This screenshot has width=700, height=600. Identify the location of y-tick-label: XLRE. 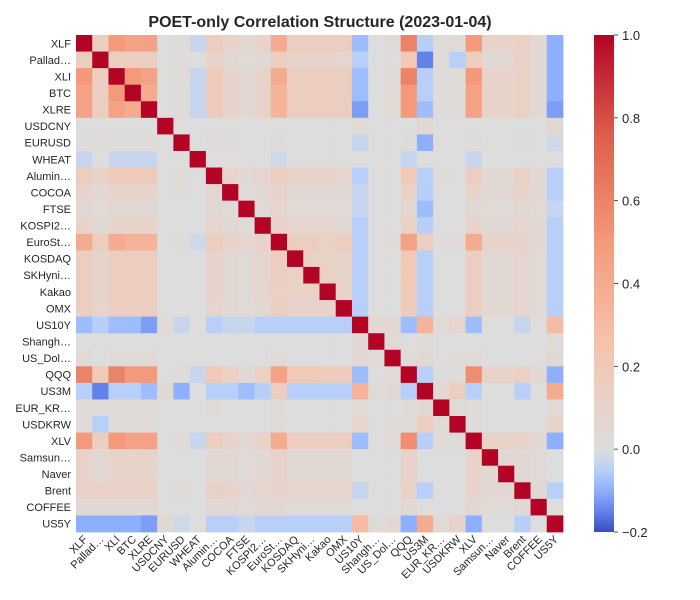
(56, 111).